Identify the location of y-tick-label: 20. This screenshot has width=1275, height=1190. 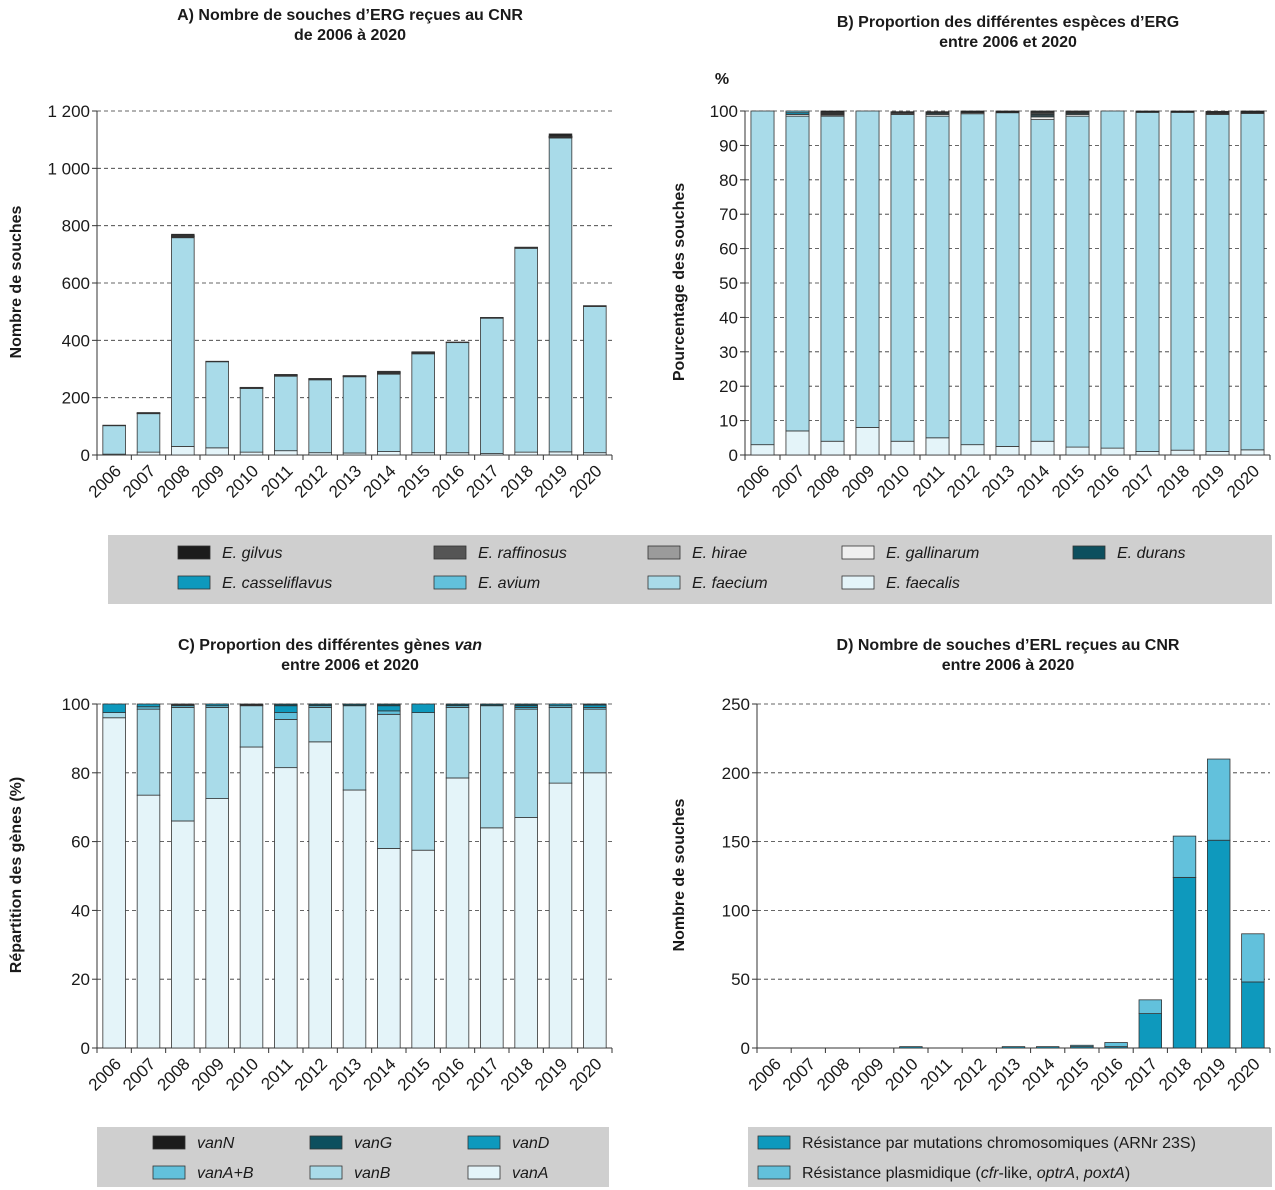
(80, 979).